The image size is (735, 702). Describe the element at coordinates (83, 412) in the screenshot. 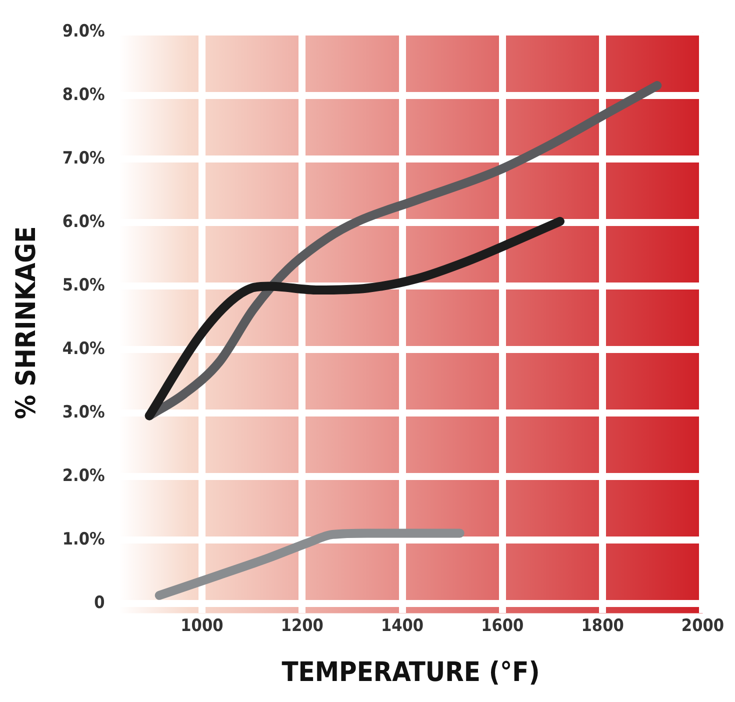

I see `y-tick-label: 3.0%` at that location.